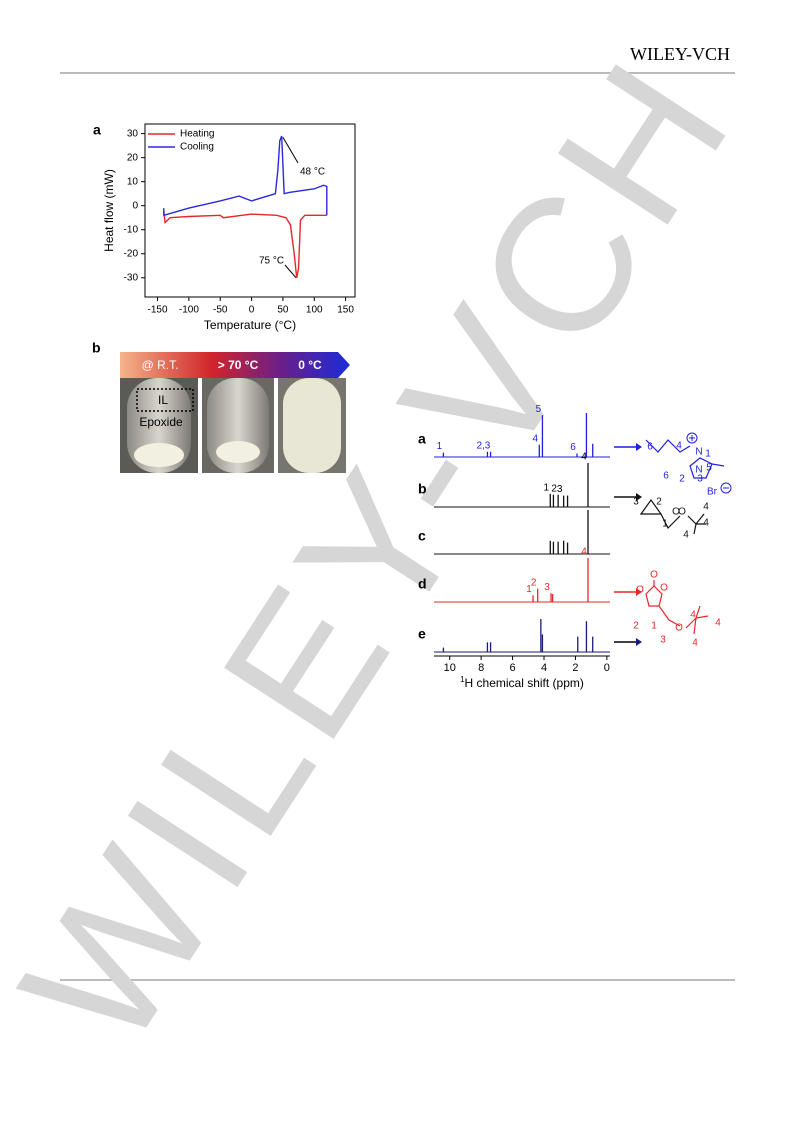 The width and height of the screenshot is (793, 1121). Describe the element at coordinates (712, 492) in the screenshot. I see `atom-label: Br` at that location.